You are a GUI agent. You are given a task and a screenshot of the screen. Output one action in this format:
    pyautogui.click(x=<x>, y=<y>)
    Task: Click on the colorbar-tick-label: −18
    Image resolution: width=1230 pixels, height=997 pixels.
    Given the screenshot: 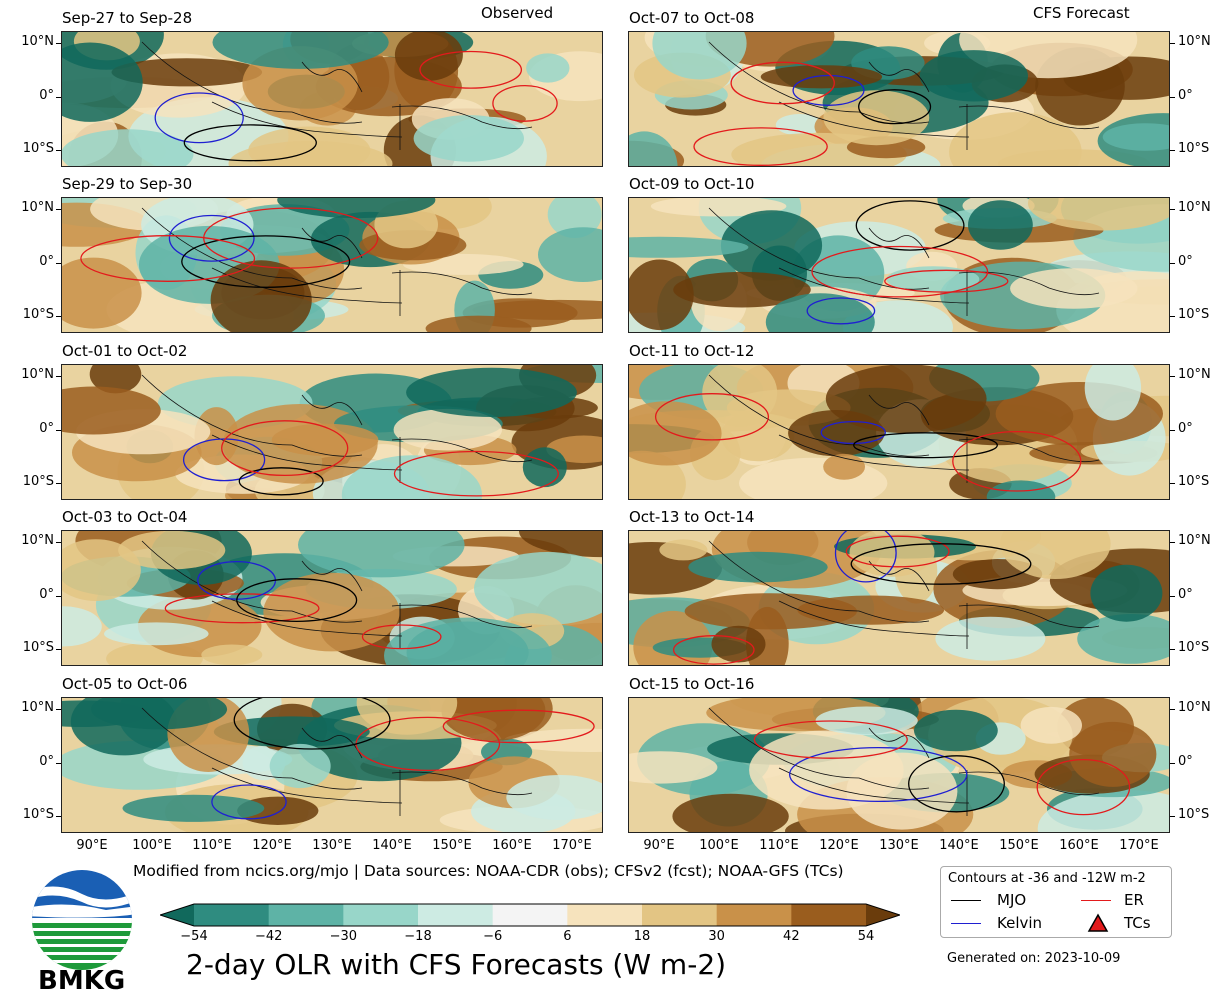 What is the action you would take?
    pyautogui.click(x=418, y=936)
    